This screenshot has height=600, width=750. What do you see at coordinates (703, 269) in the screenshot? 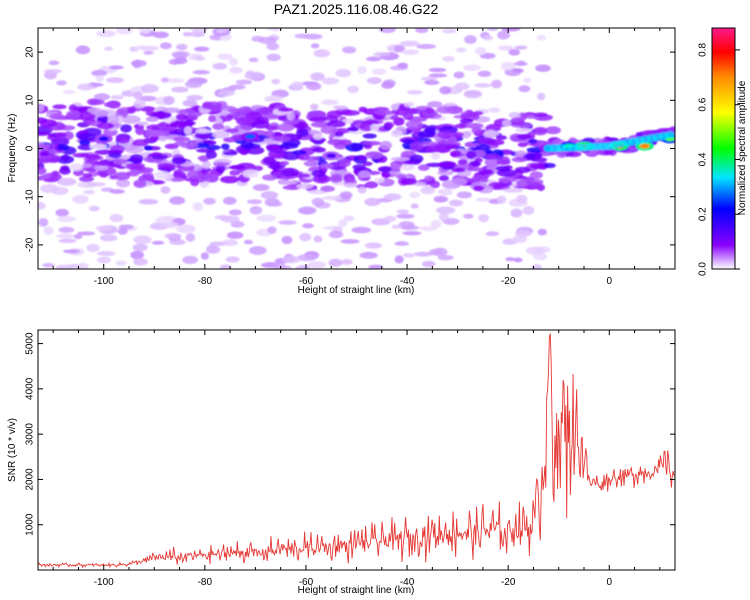
I see `colorbar-tick-label: 0.0` at bounding box center [703, 269].